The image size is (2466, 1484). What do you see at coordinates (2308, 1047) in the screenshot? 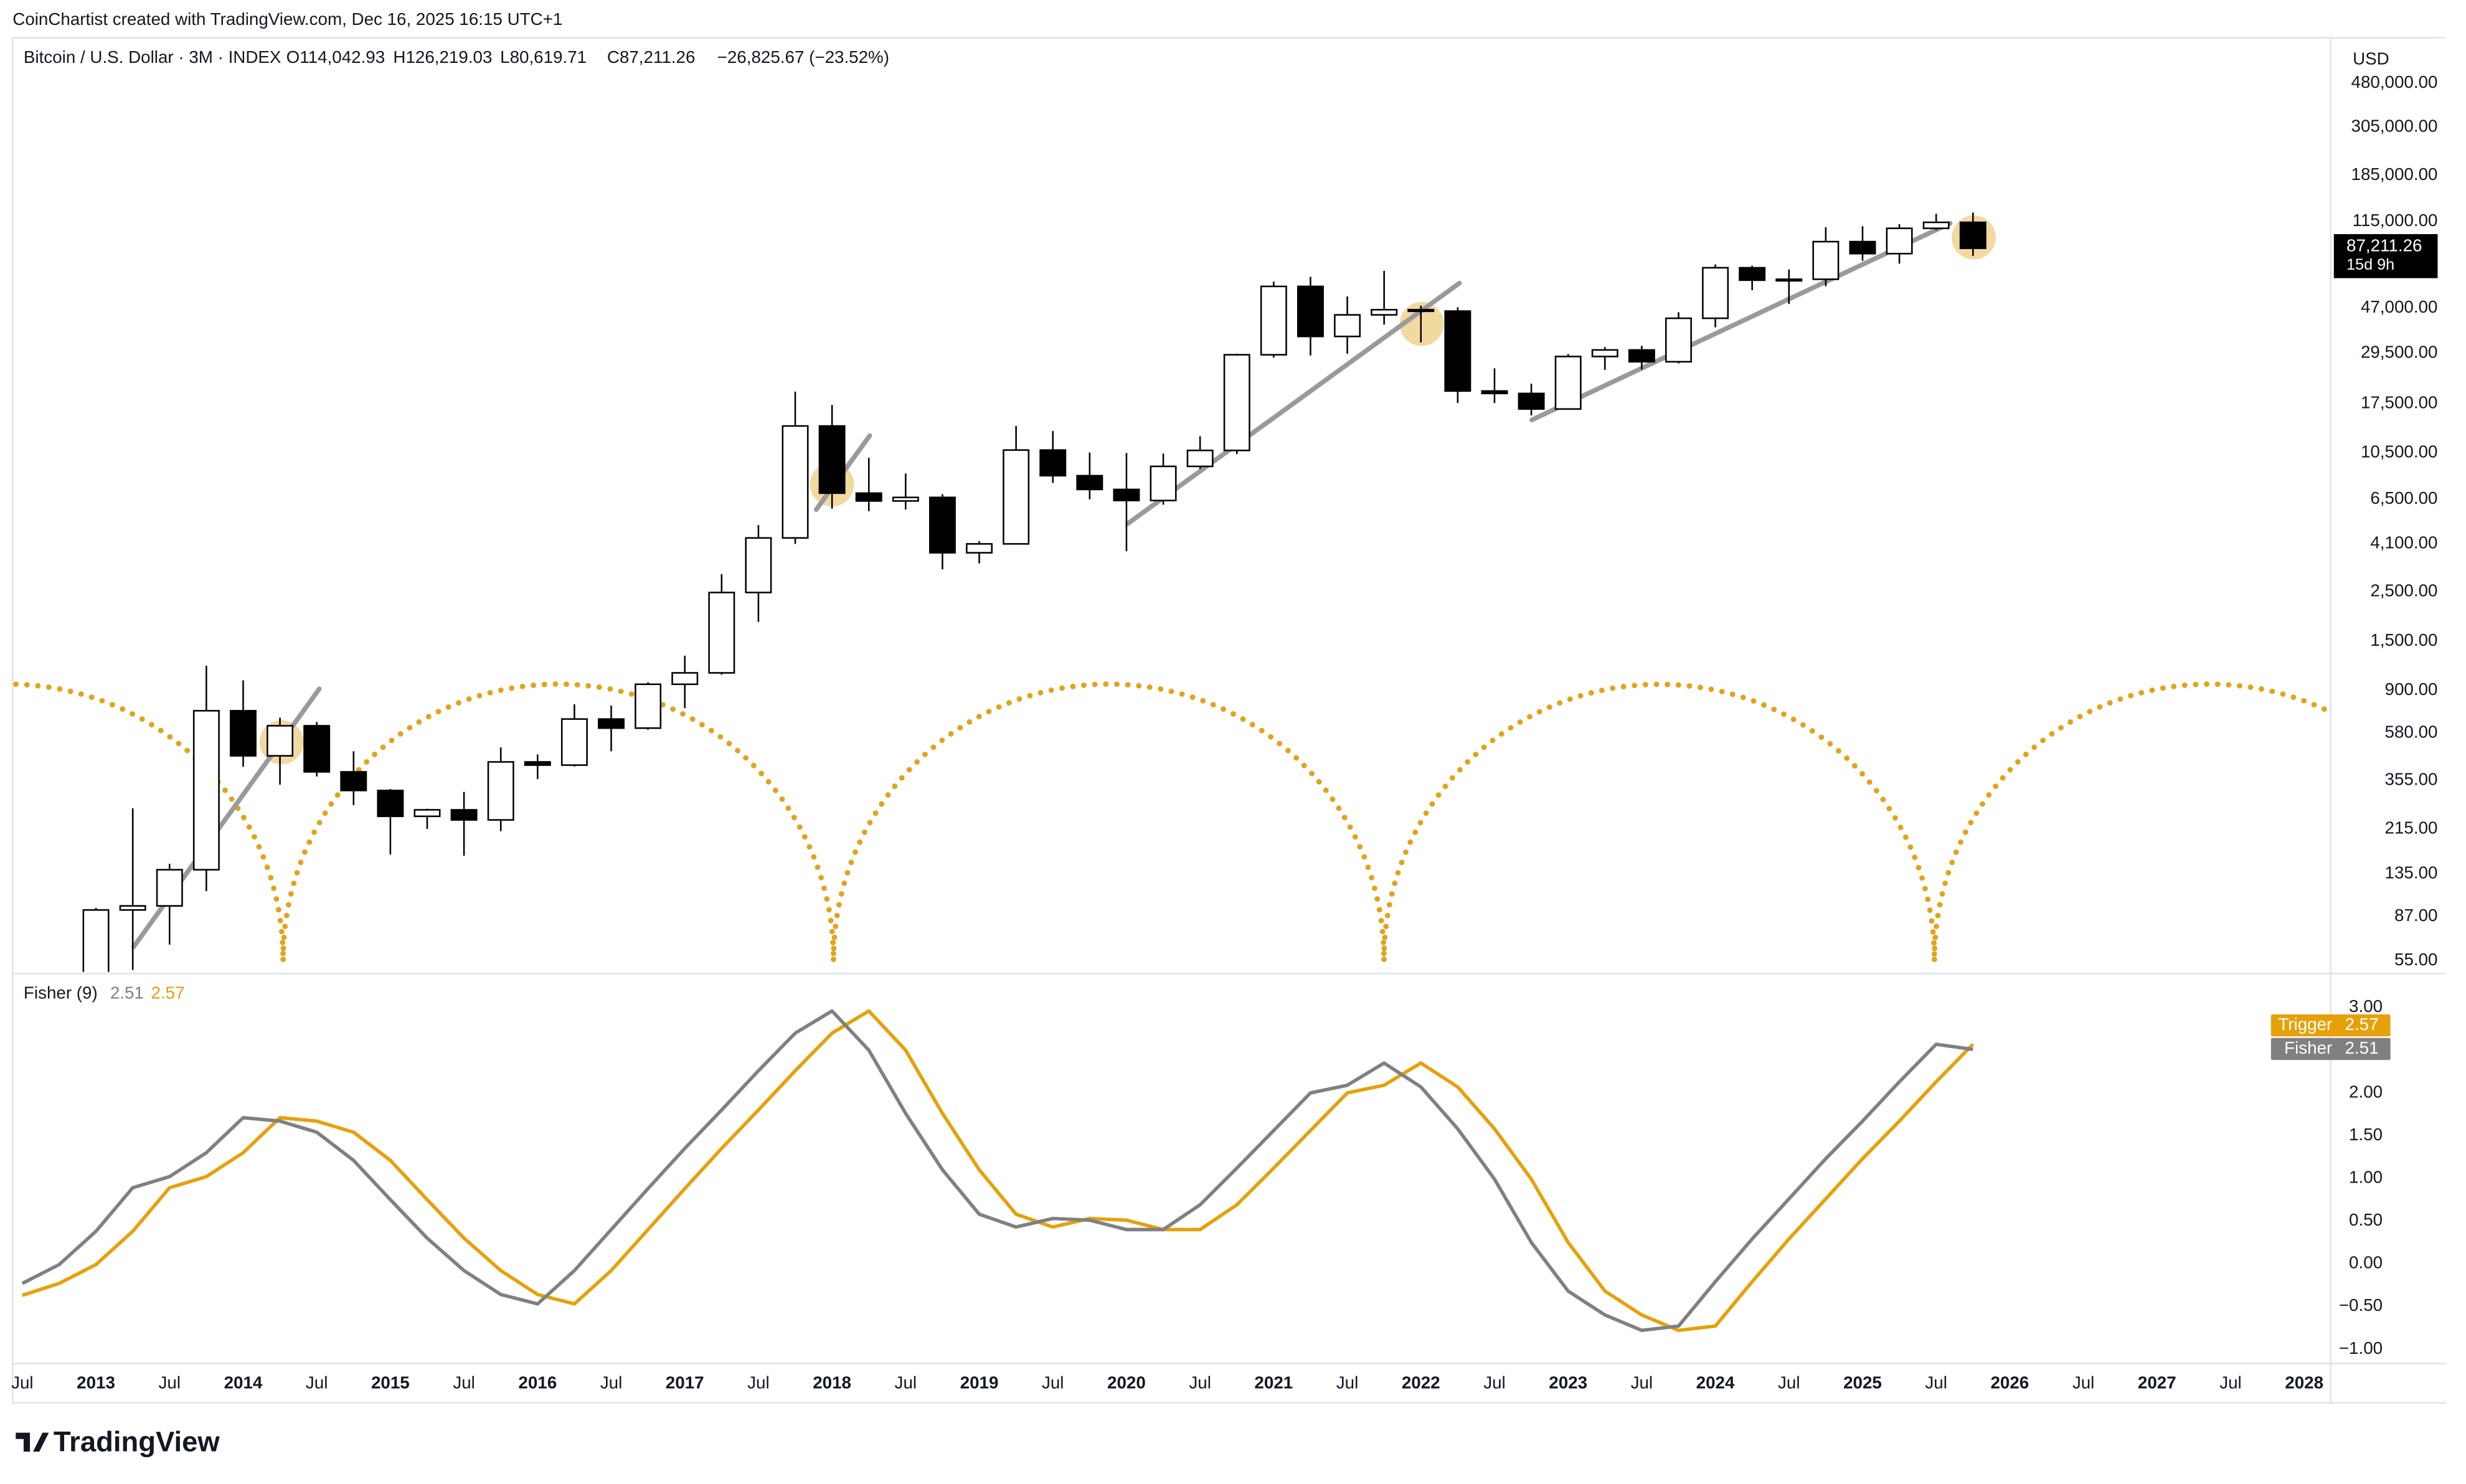
I see `value-tag-name: Fisher` at bounding box center [2308, 1047].